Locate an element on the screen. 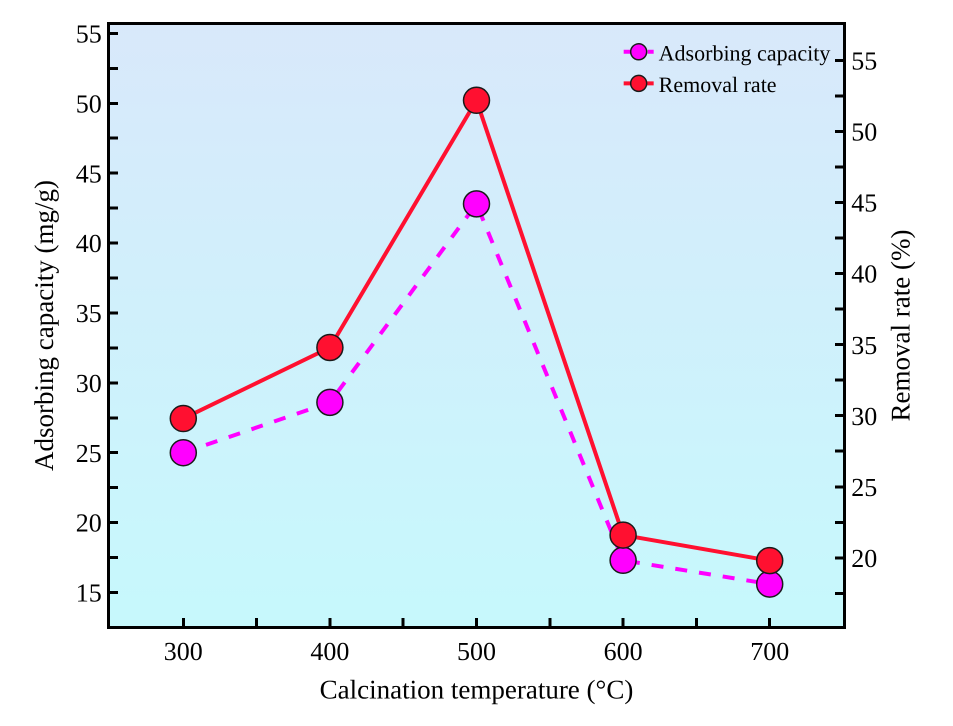 Image resolution: width=953 pixels, height=726 pixels. y-tick-label: 35 is located at coordinates (89, 313).